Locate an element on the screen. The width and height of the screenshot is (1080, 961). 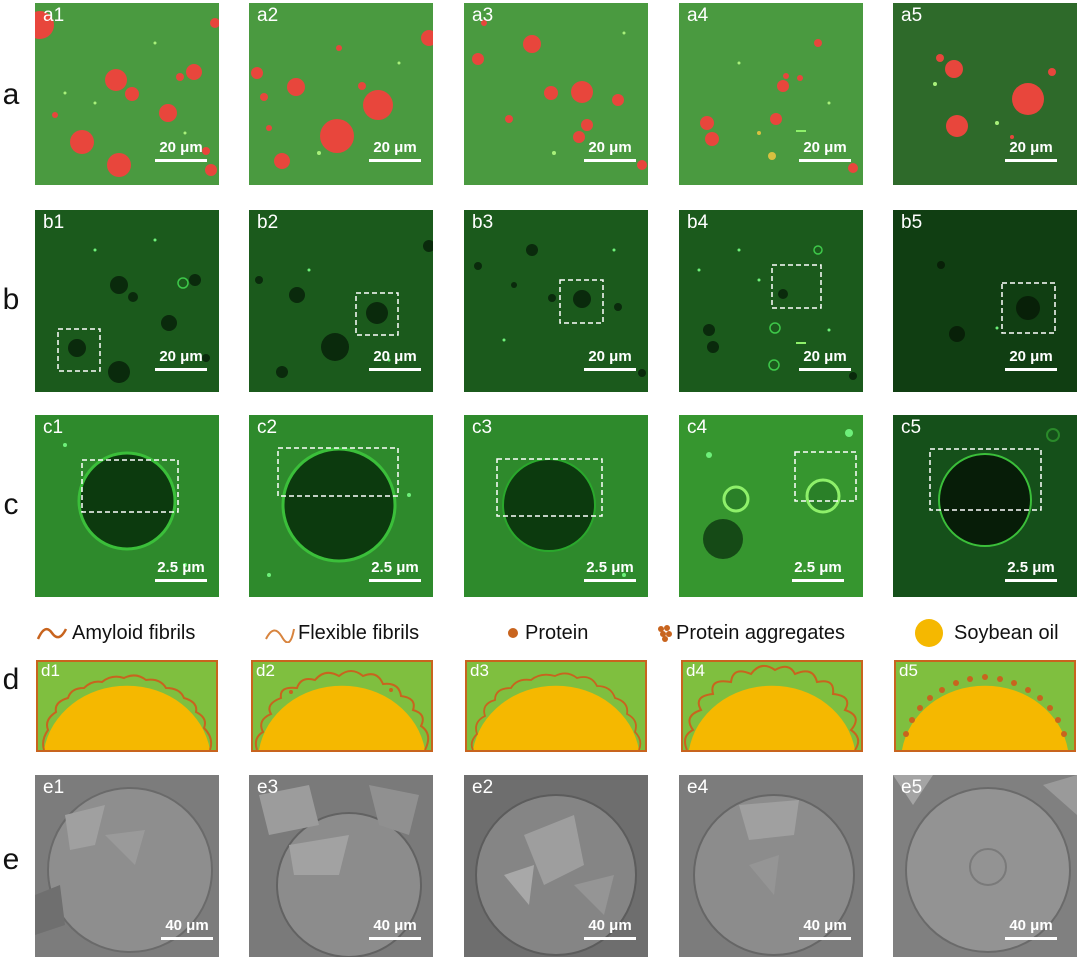
protein-aggregate-icon is located at coordinates (665, 633).